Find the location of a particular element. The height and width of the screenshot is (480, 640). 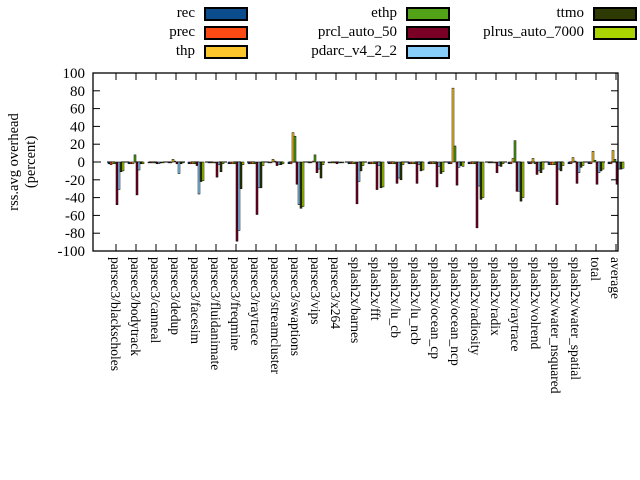

x-category-label: parsec3/dedup is located at coordinates (175, 296).